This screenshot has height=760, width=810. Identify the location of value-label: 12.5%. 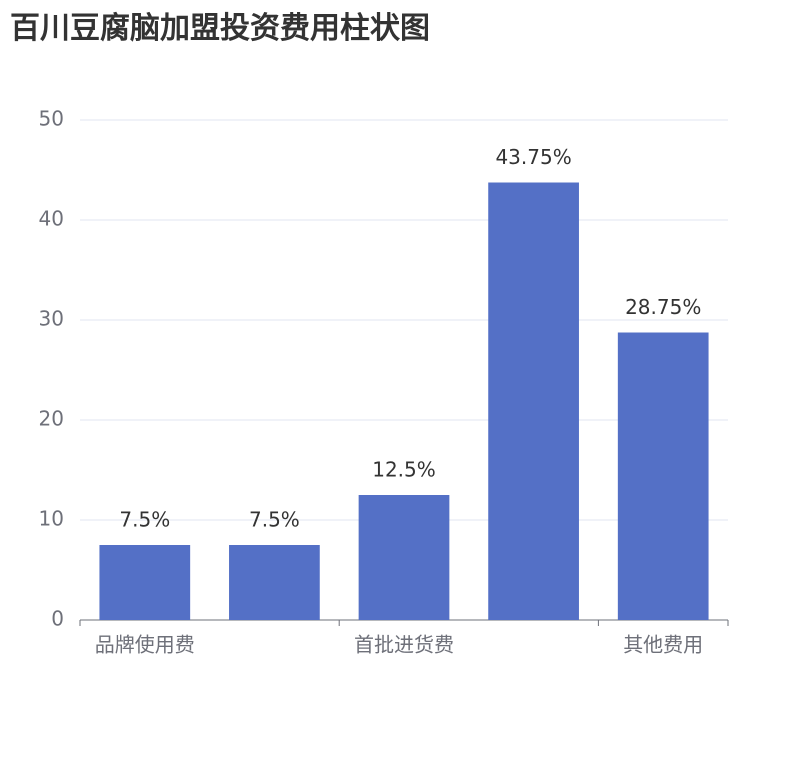
(404, 470).